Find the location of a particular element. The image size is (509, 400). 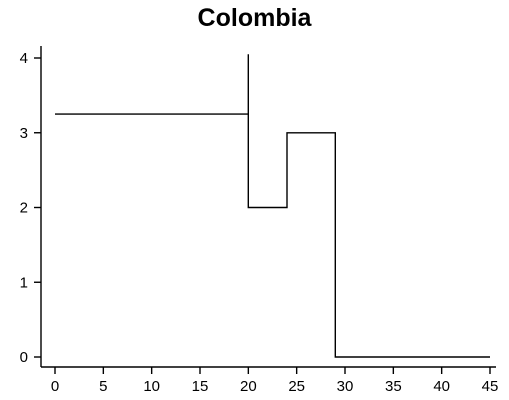

x-tick-label: 45 is located at coordinates (490, 386).